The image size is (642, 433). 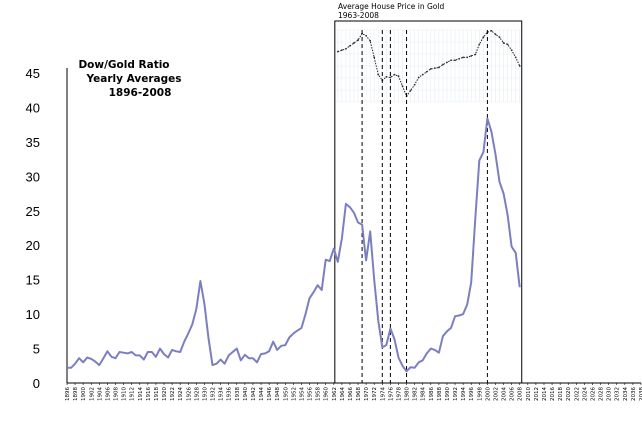 What do you see at coordinates (92, 394) in the screenshot?
I see `x-tick-label: 1902` at bounding box center [92, 394].